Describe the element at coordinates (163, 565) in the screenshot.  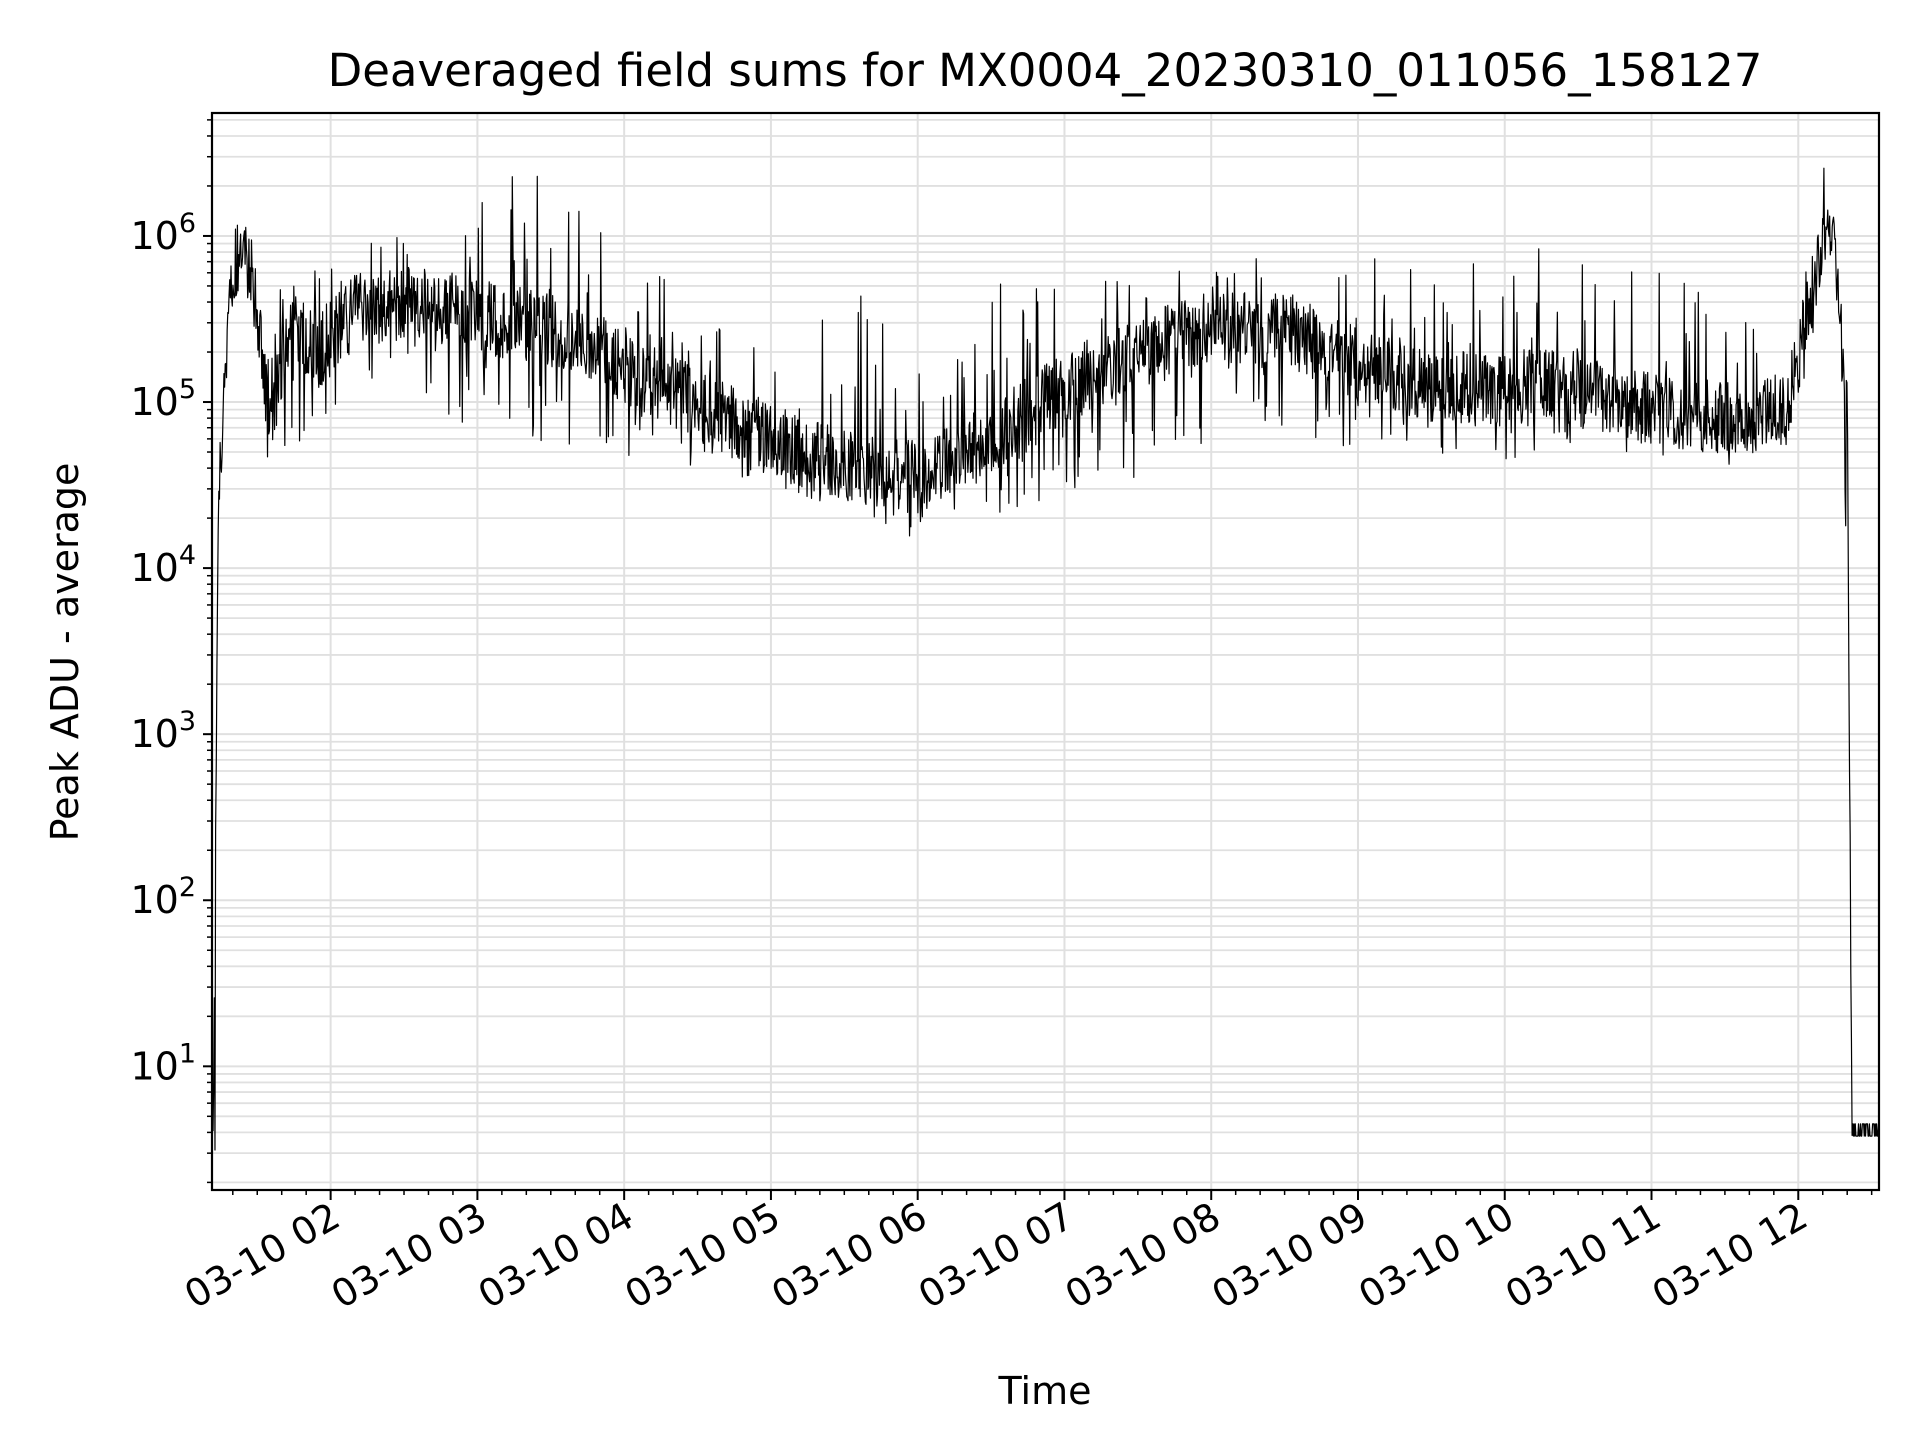
I see `y-tick-label: 104` at that location.